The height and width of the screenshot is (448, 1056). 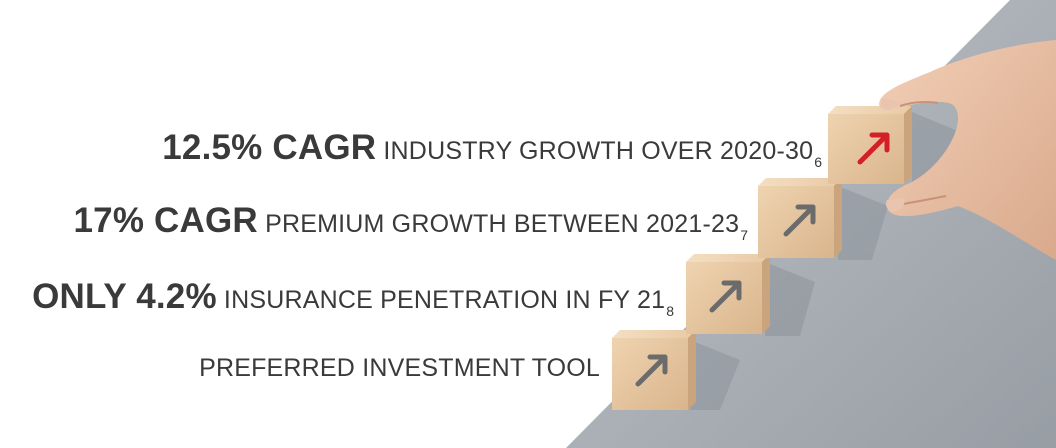 I want to click on stat-text: PREFERRED INVESTMENT TOOL, so click(x=399, y=368).